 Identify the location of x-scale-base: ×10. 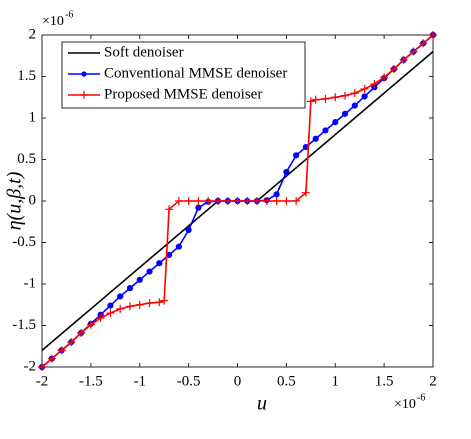
(405, 404).